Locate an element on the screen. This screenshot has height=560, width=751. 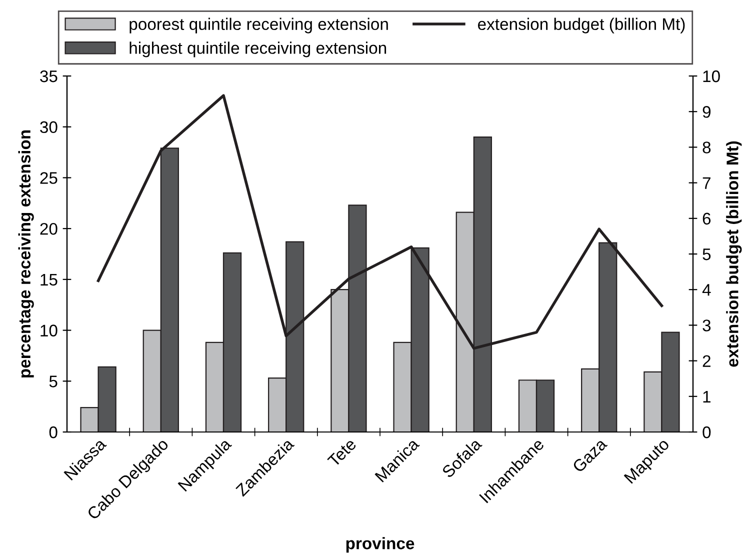
y2-tick-label: 9 is located at coordinates (706, 112).